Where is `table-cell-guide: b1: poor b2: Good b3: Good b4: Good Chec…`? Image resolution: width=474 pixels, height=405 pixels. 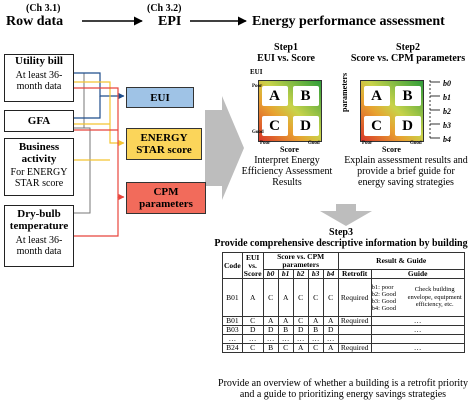 table-cell-guide: b1: poor b2: Good b3: Good b4: Good Chec… is located at coordinates (417, 297).